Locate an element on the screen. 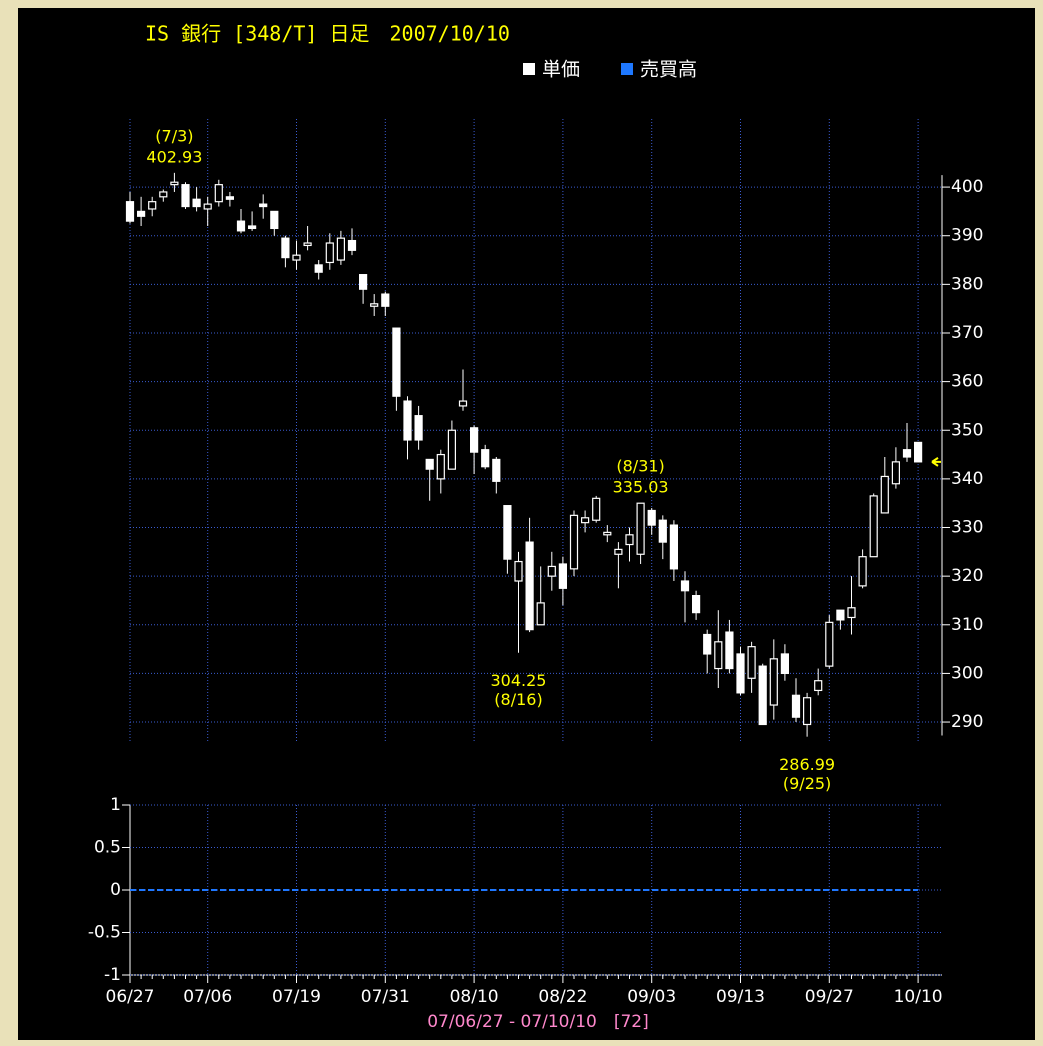  y-tick-label: 320 is located at coordinates (967, 576).